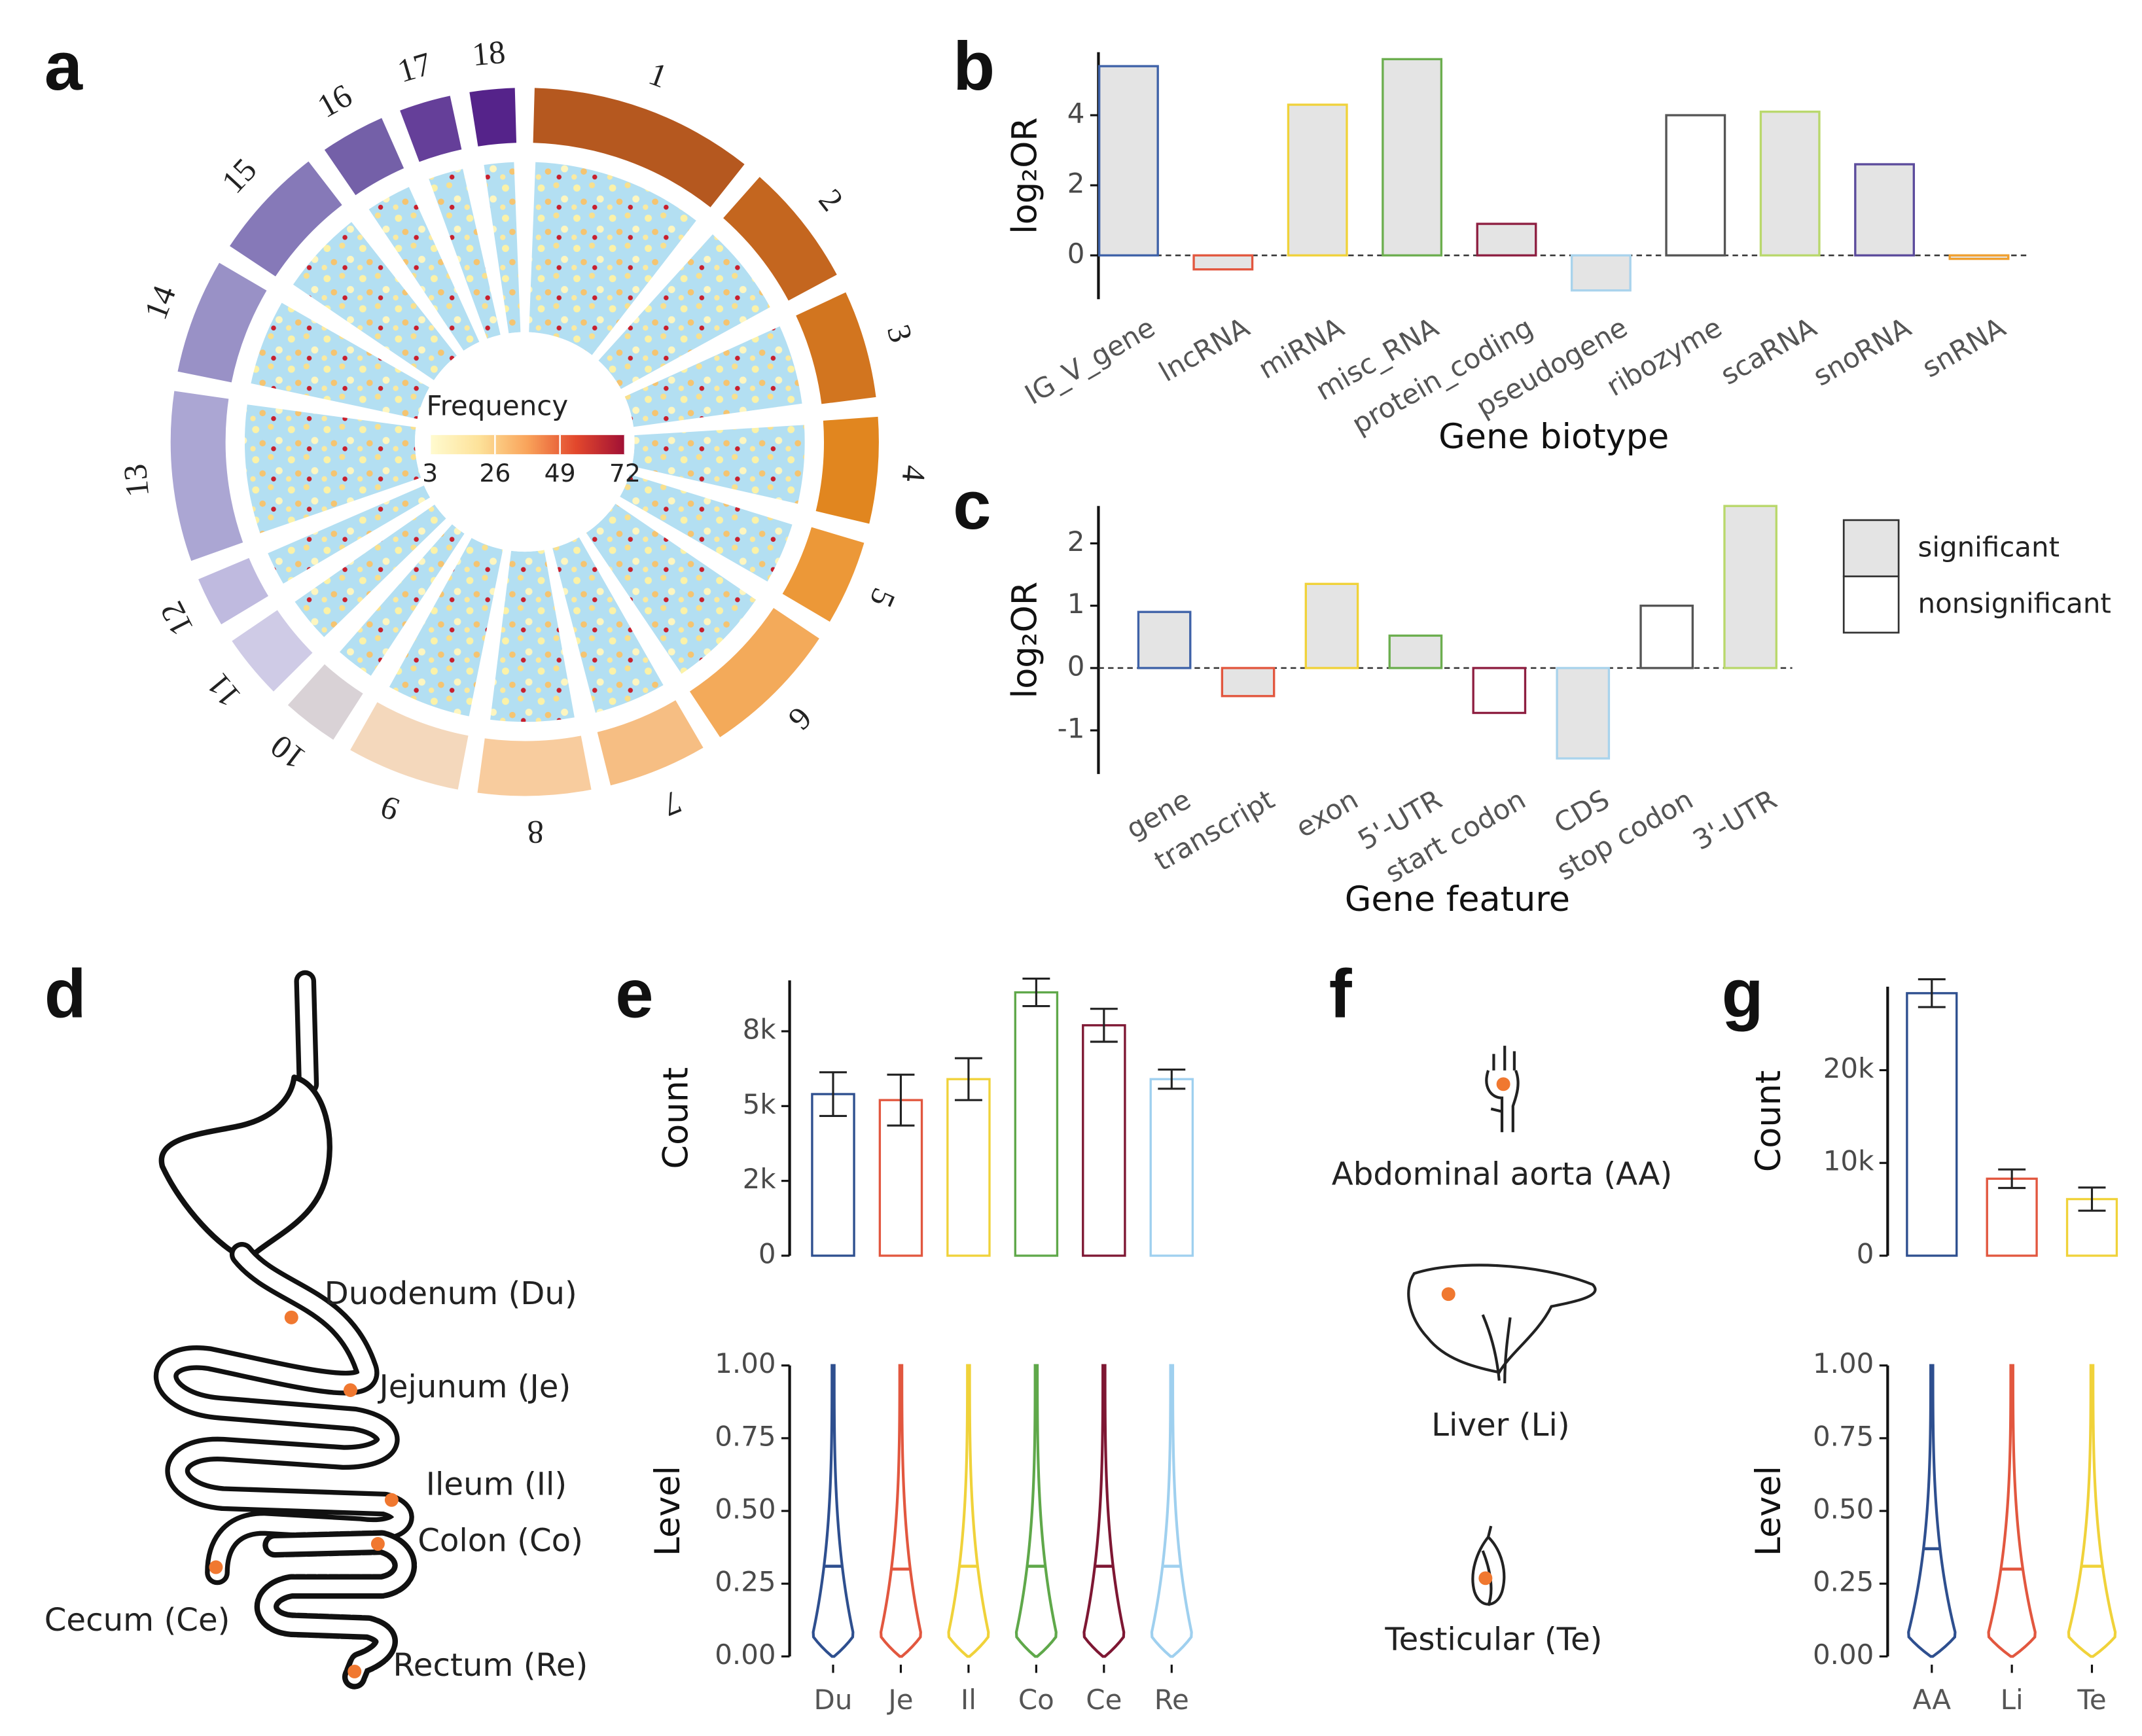 The width and height of the screenshot is (2142, 1736). Describe the element at coordinates (1076, 114) in the screenshot. I see `y-tick-label: 4` at that location.